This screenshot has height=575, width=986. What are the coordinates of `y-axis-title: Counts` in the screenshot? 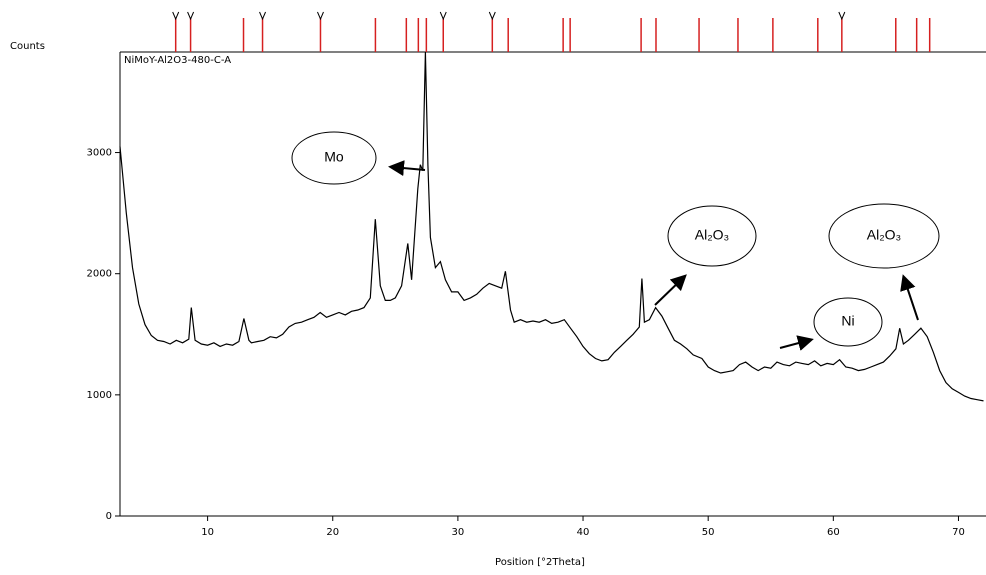 It's located at (27, 46).